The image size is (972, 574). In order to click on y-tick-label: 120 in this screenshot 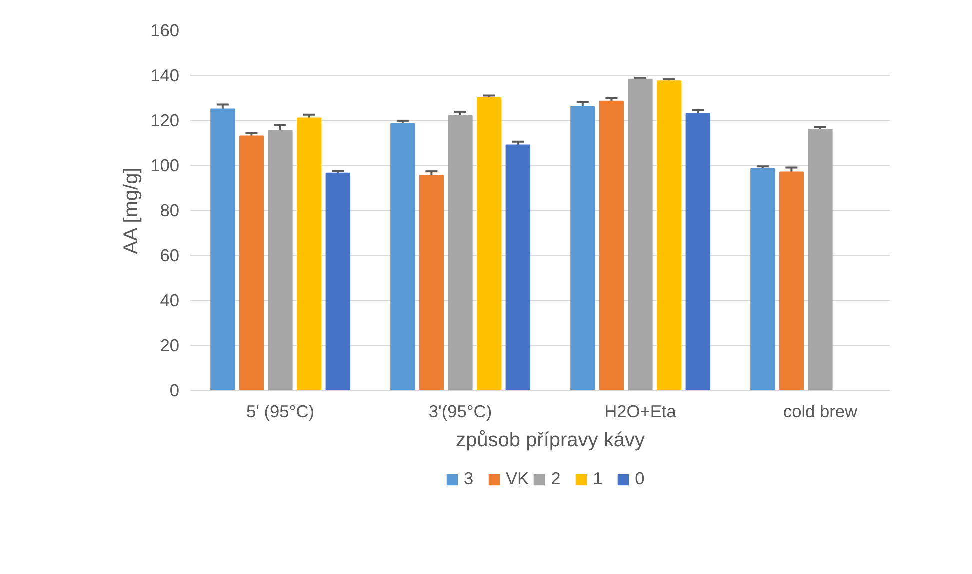, I will do `click(165, 120)`.